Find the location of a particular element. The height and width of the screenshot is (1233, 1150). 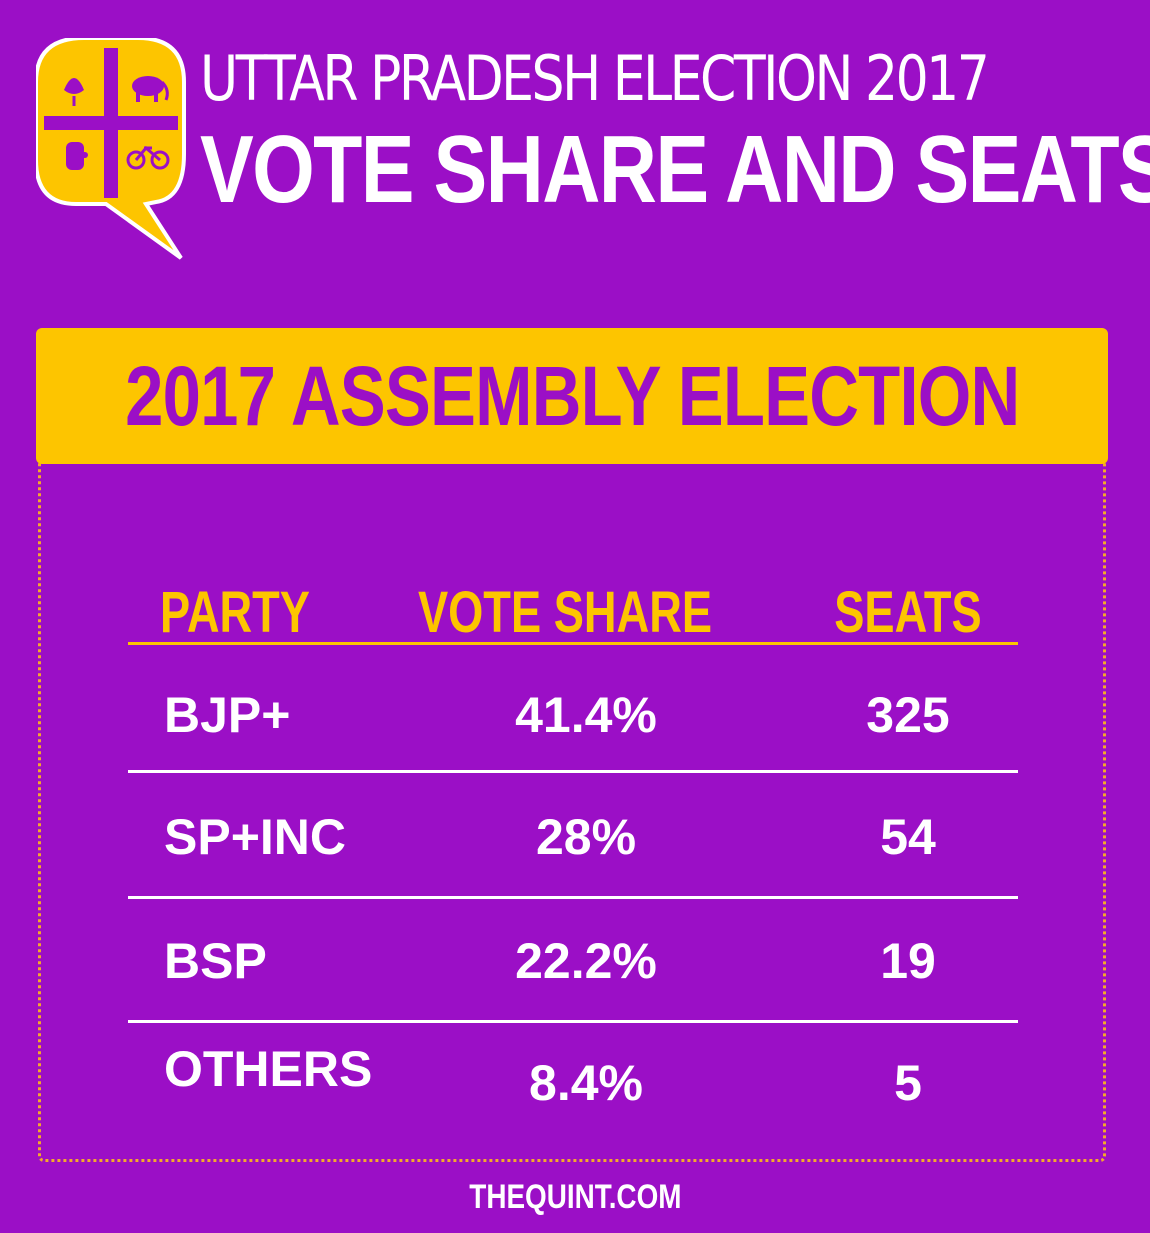

row-bjp-seats: 325 is located at coordinates (908, 715).